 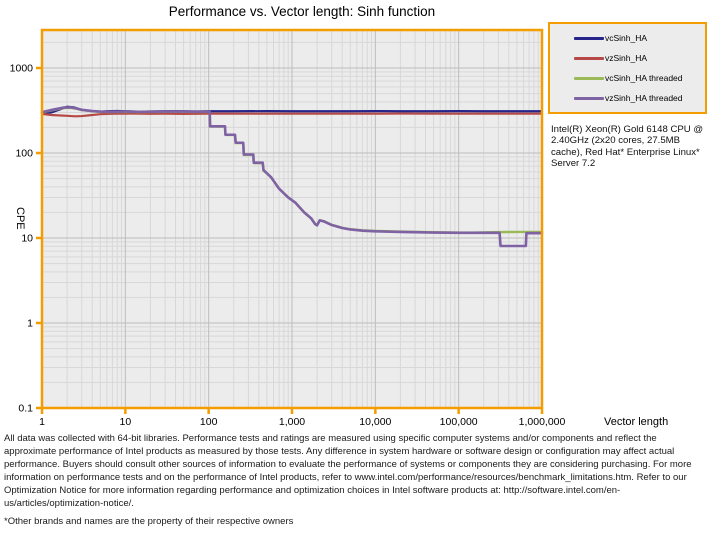 What do you see at coordinates (644, 78) in the screenshot?
I see `legend-label: vcSinh_HA threaded` at bounding box center [644, 78].